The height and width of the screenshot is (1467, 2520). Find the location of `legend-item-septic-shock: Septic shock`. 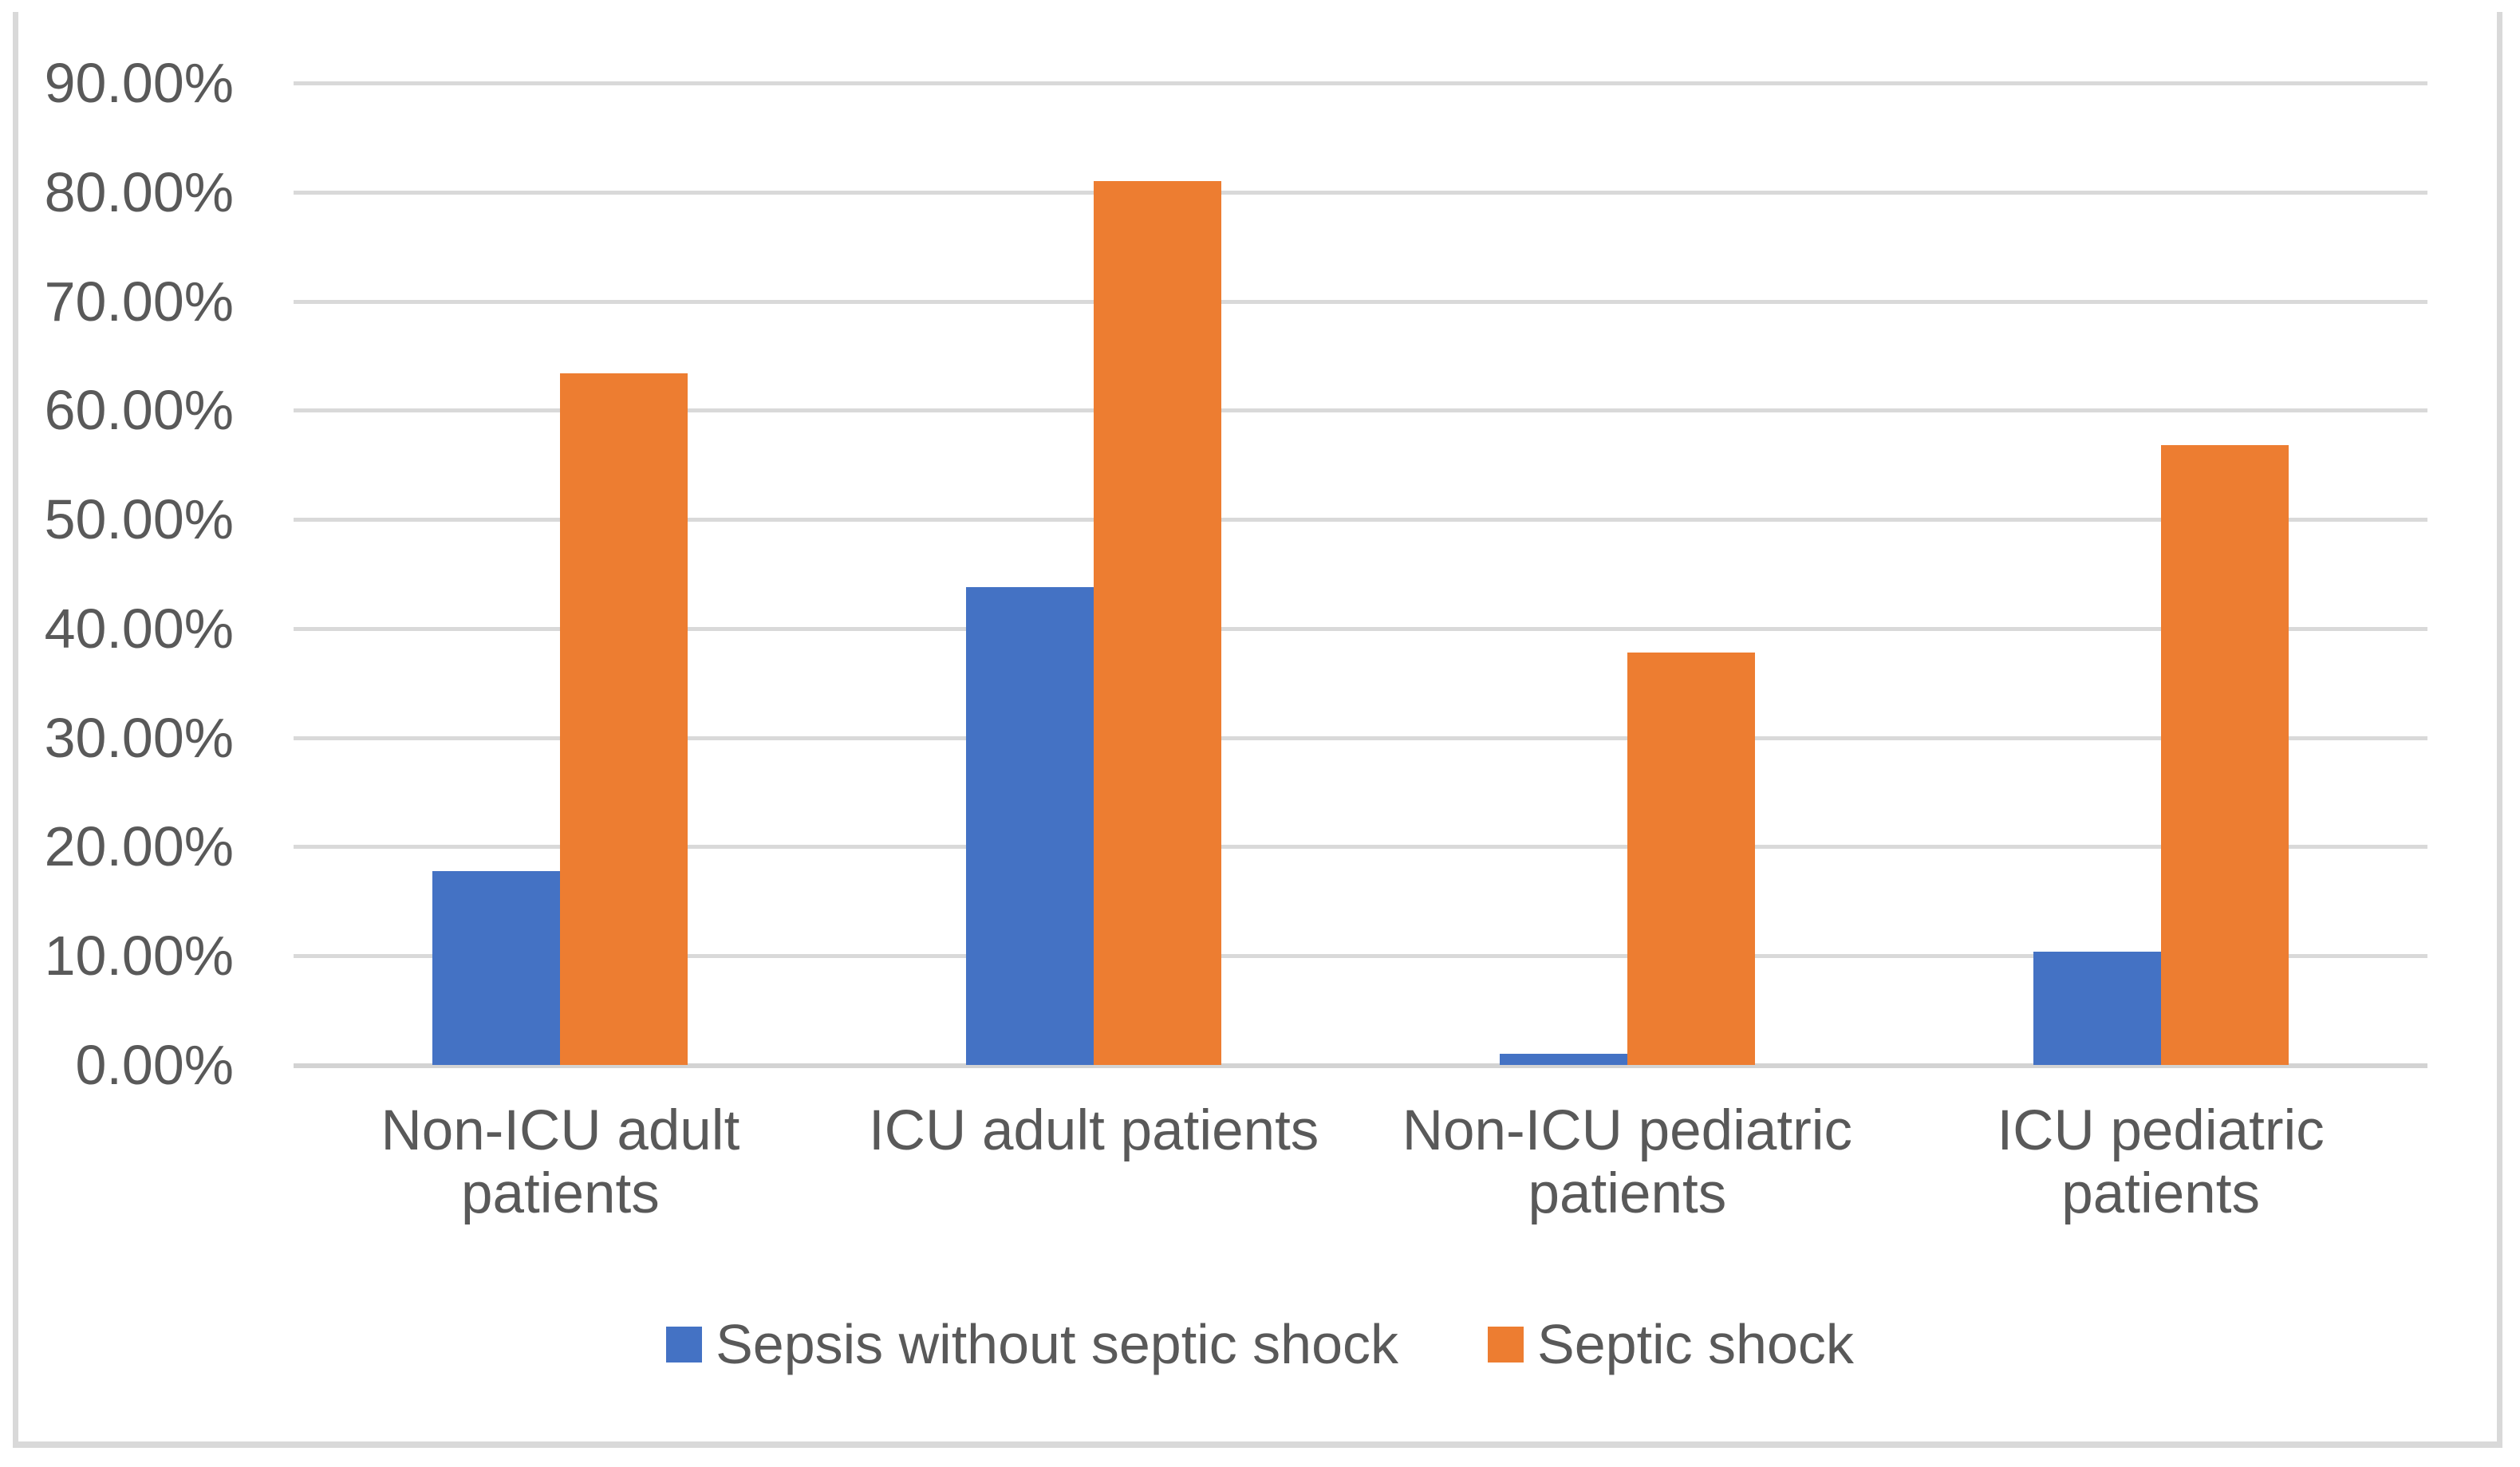

legend-item-septic-shock: Septic shock is located at coordinates (1671, 1344).